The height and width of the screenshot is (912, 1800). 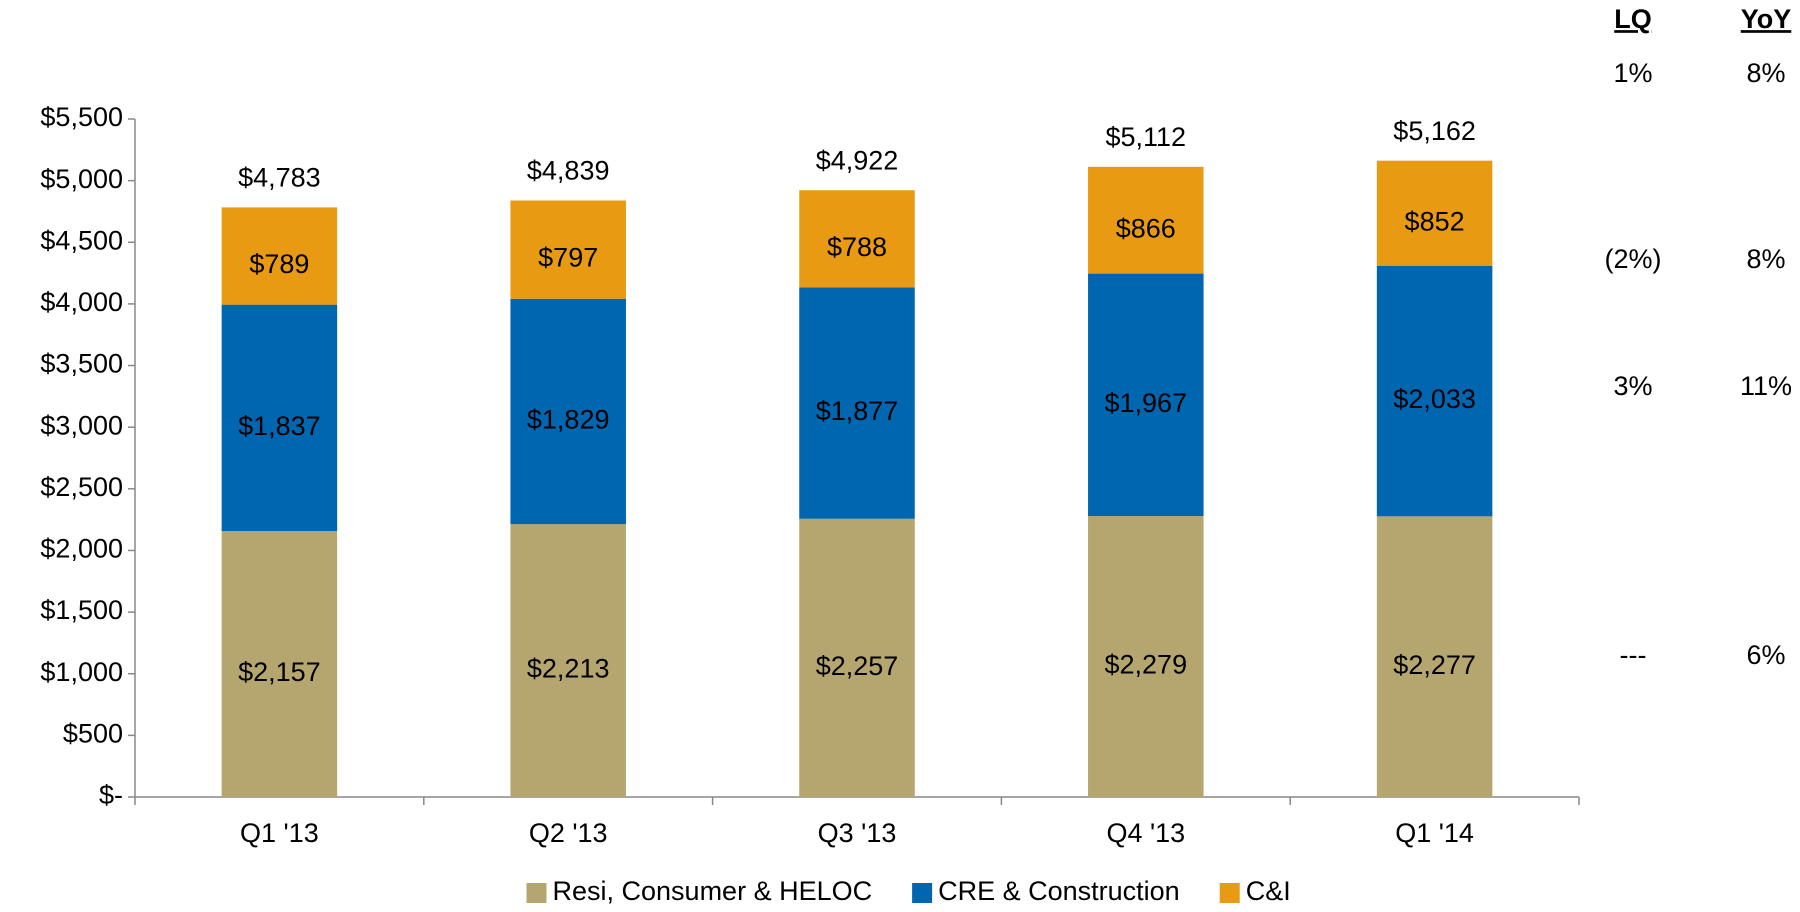 What do you see at coordinates (81, 179) in the screenshot?
I see `y-tick-label: $5,000` at bounding box center [81, 179].